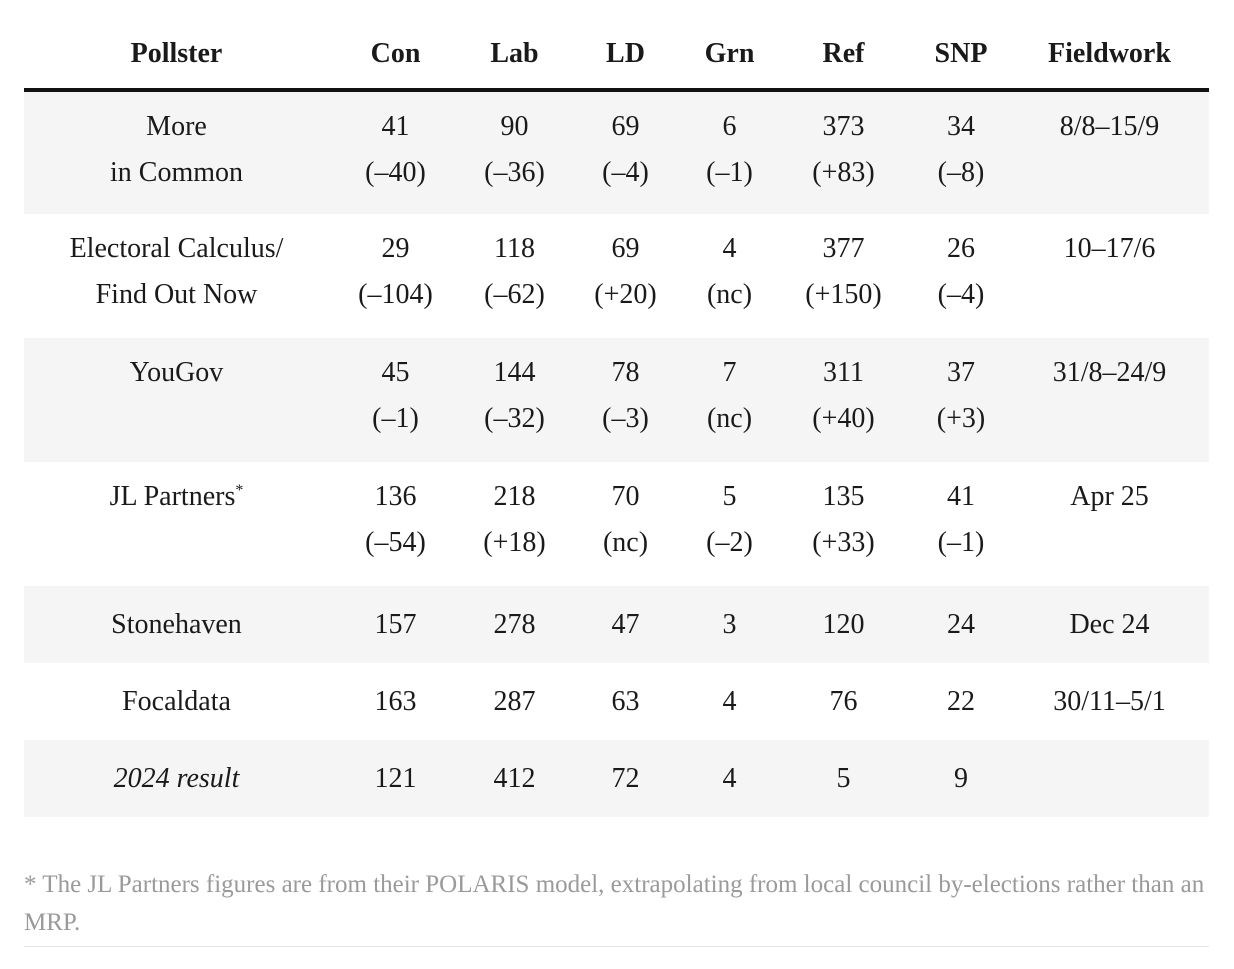 The image size is (1234, 969). What do you see at coordinates (729, 624) in the screenshot?
I see `grn-cell: 3` at bounding box center [729, 624].